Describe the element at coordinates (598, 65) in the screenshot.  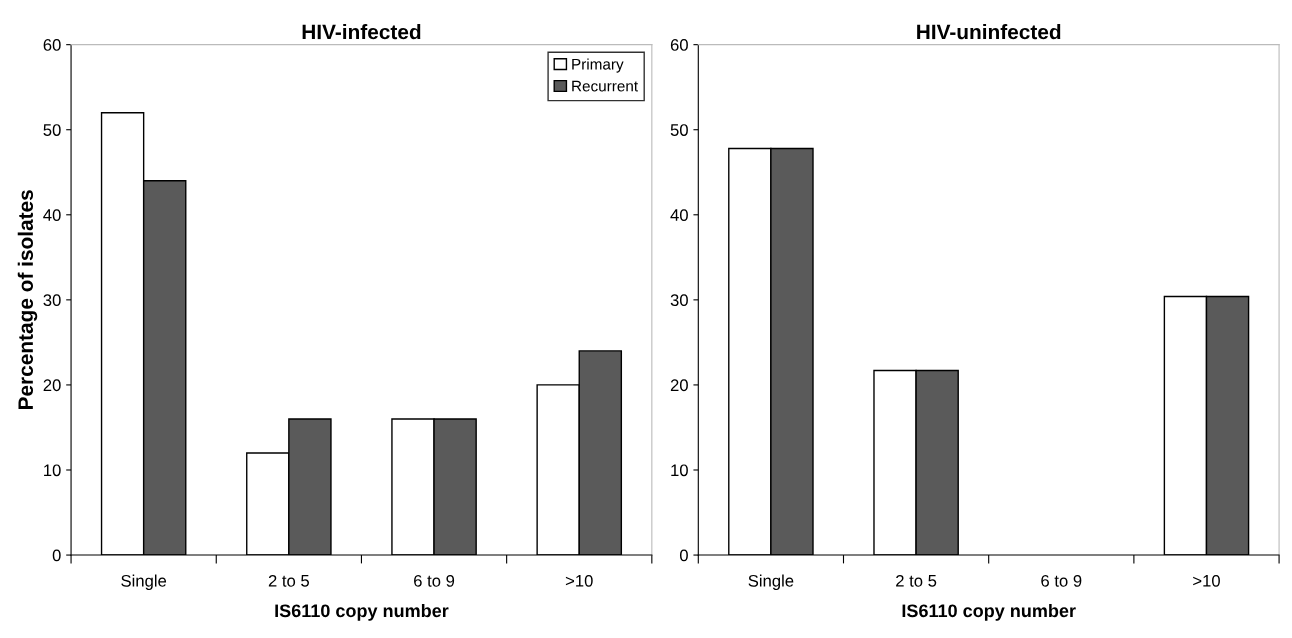
I see `legend-label: Primary` at that location.